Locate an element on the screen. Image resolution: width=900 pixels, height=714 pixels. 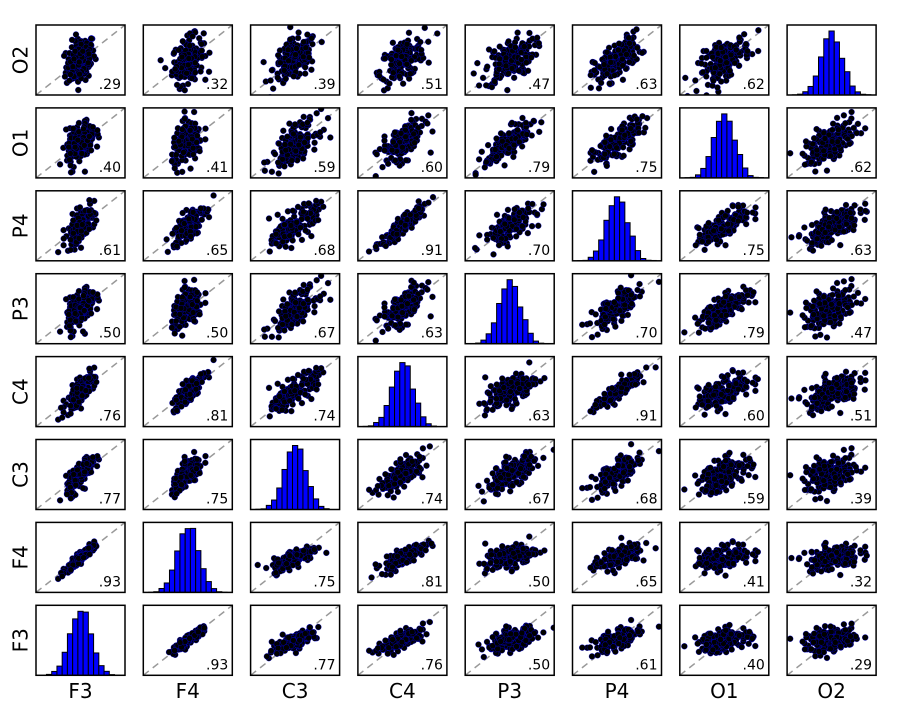
cell-P4-vs-P4 is located at coordinates (617, 226).